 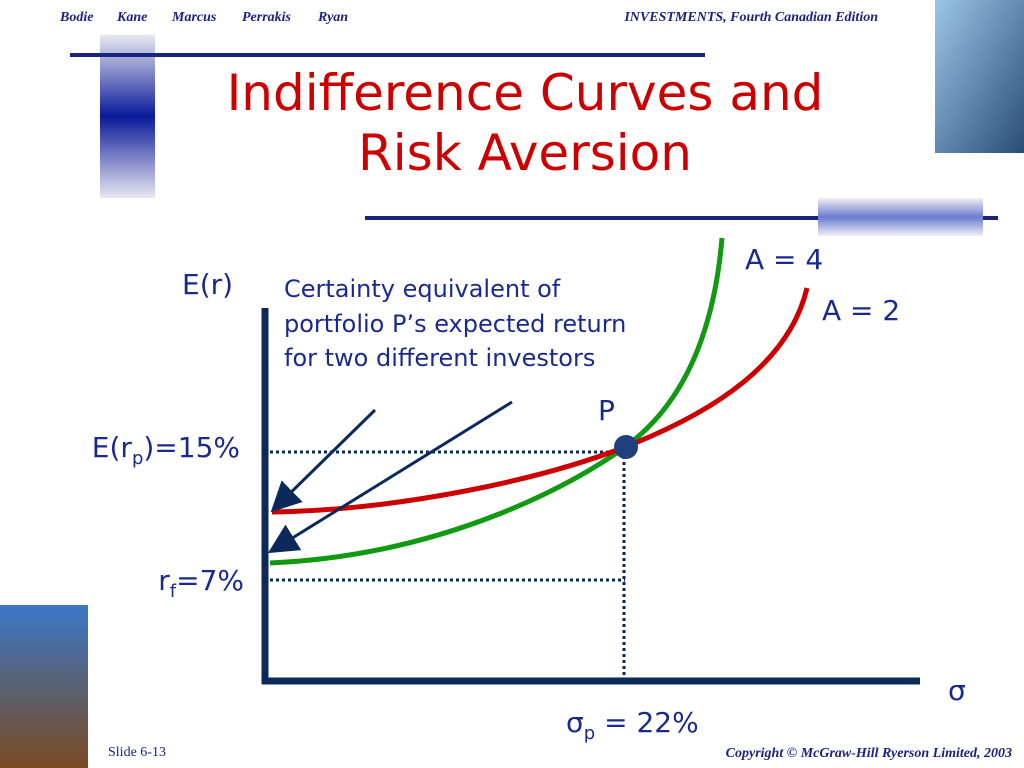 What do you see at coordinates (137, 752) in the screenshot?
I see `slide-number: Slide 6-13` at bounding box center [137, 752].